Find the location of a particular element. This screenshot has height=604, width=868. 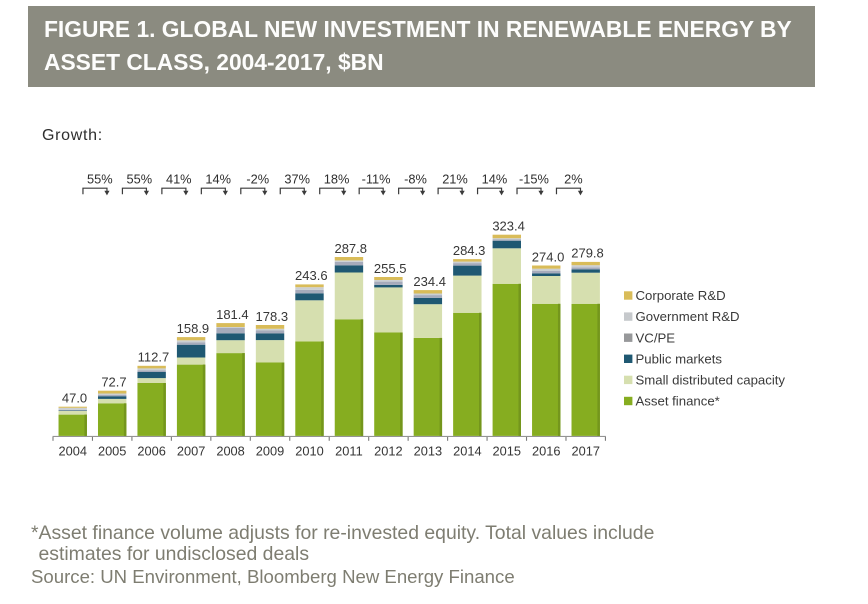

svg-text: 2005 is located at coordinates (112, 451).